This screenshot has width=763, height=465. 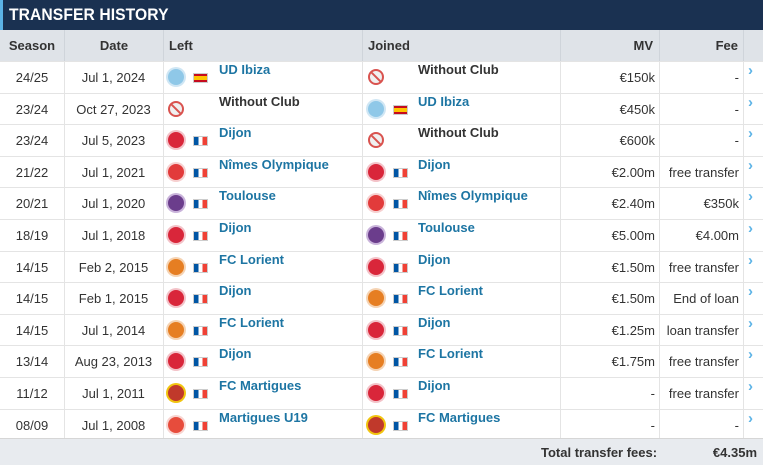 I want to click on left-club-name: FC Martigues, so click(x=260, y=385).